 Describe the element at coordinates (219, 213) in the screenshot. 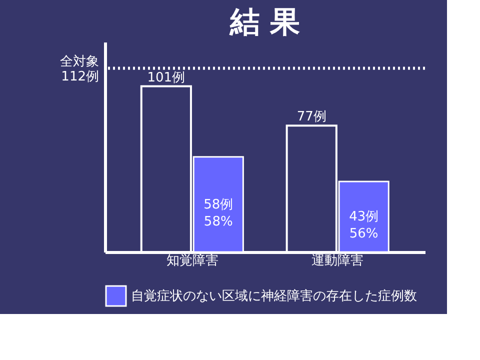

I see `data-label: 58例 58%` at that location.